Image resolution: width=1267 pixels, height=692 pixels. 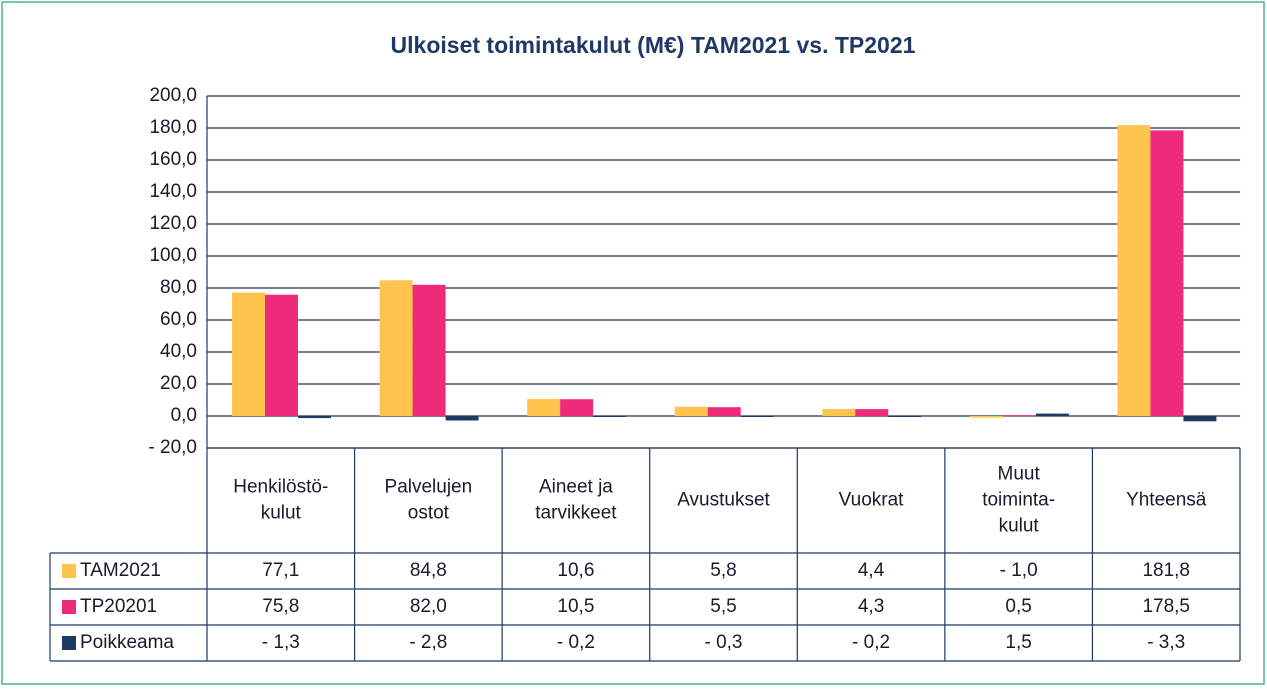 I want to click on x-tick-label: ostot, so click(x=429, y=513).